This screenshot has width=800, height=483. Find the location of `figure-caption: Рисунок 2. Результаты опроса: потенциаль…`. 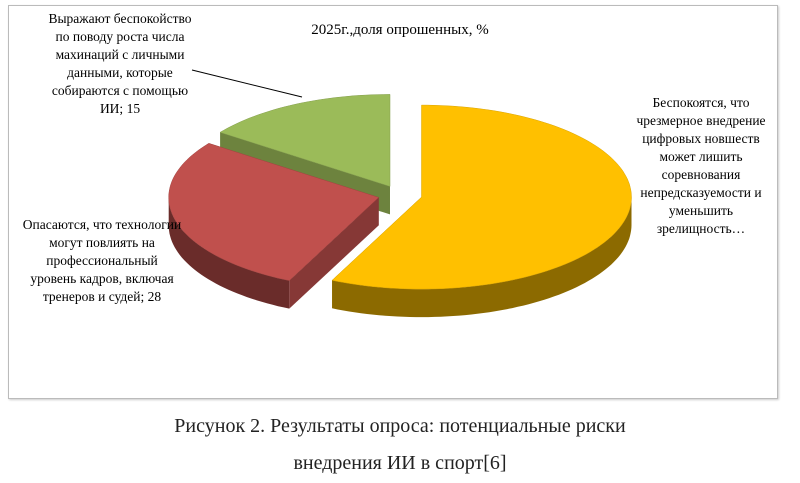

figure-caption: Рисунок 2. Результаты опроса: потенциаль… is located at coordinates (400, 444).